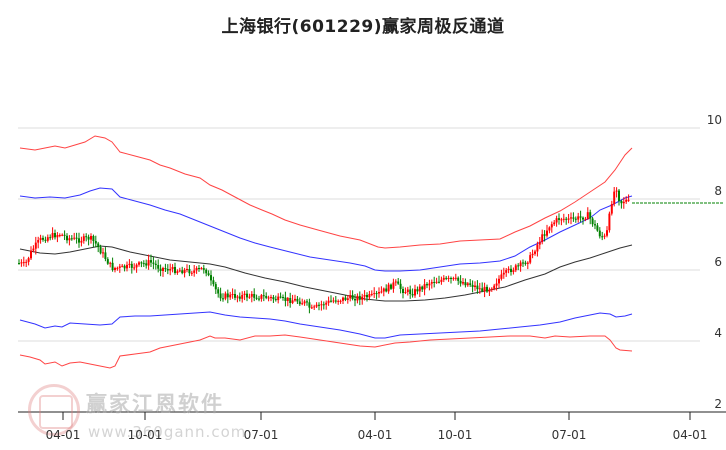 Image resolution: width=726 pixels, height=450 pixels. Describe the element at coordinates (714, 120) in the screenshot. I see `y-tick-label: 10` at that location.